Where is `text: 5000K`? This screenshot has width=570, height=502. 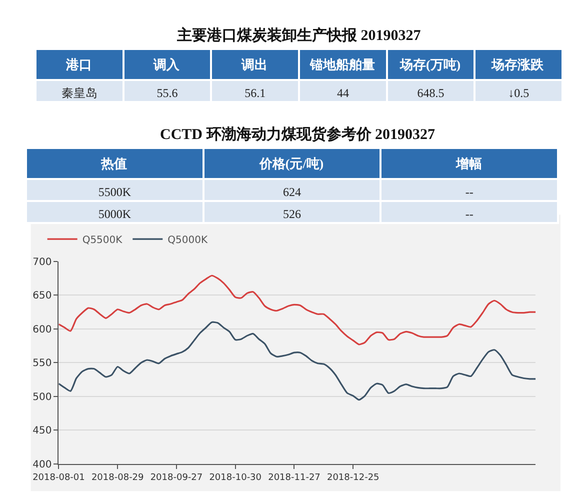
text: 5000K is located at coordinates (115, 214).